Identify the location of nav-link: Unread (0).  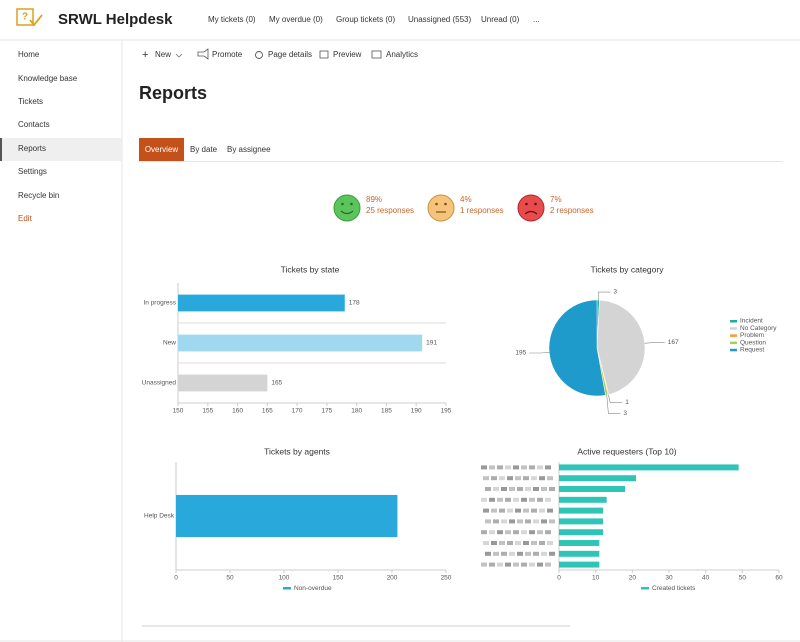
(500, 19).